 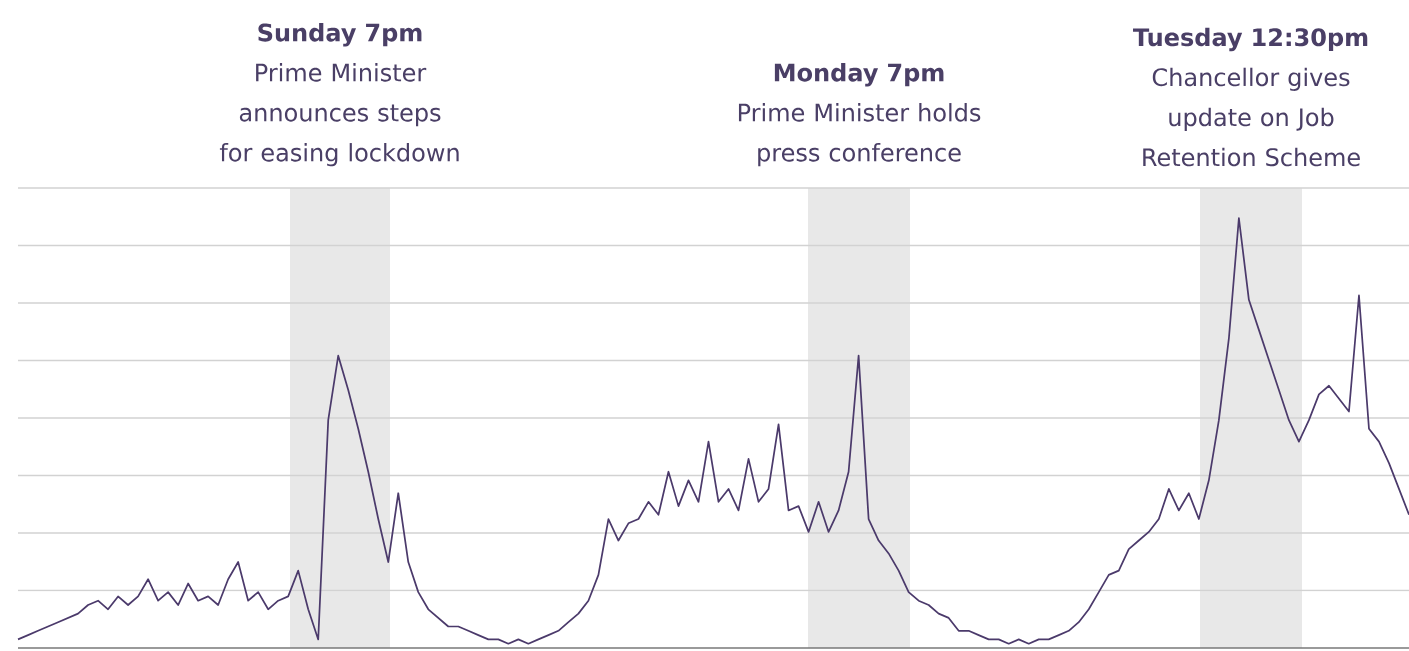 I want to click on text: Tuesday 12:30pm Chancellor gives update on Job Retention Scheme, so click(x=1250, y=97).